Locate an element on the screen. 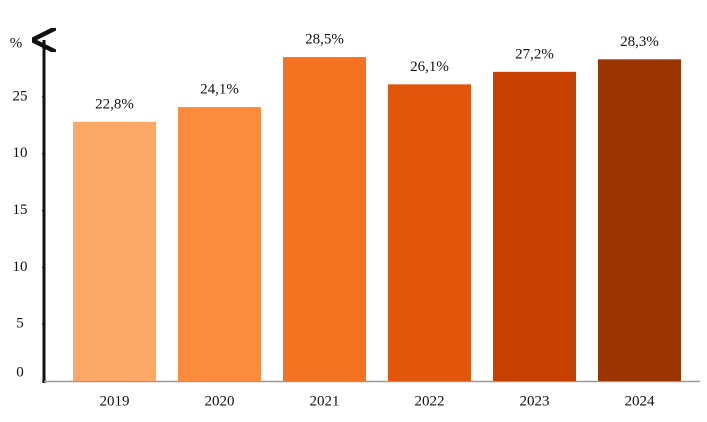 This screenshot has height=422, width=707. x-tick-label: 2024 is located at coordinates (640, 401).